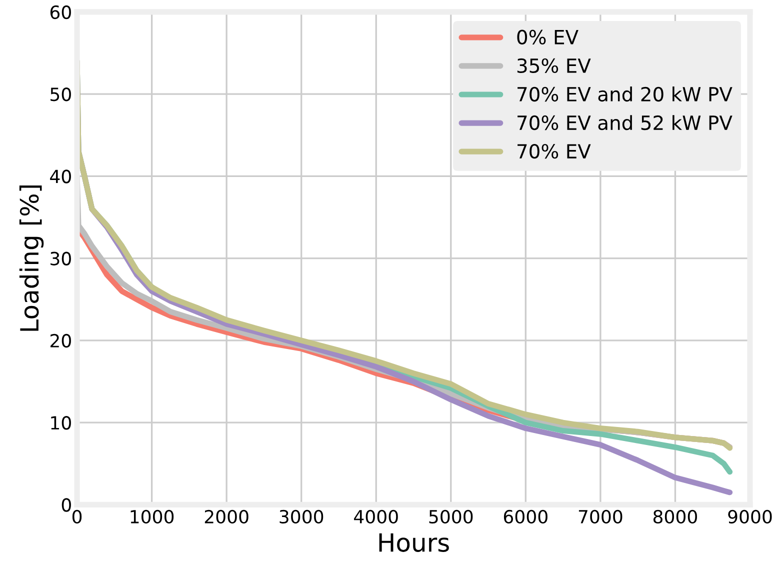 This screenshot has height=569, width=778. What do you see at coordinates (61, 423) in the screenshot?
I see `y-tick-label: 10` at bounding box center [61, 423].